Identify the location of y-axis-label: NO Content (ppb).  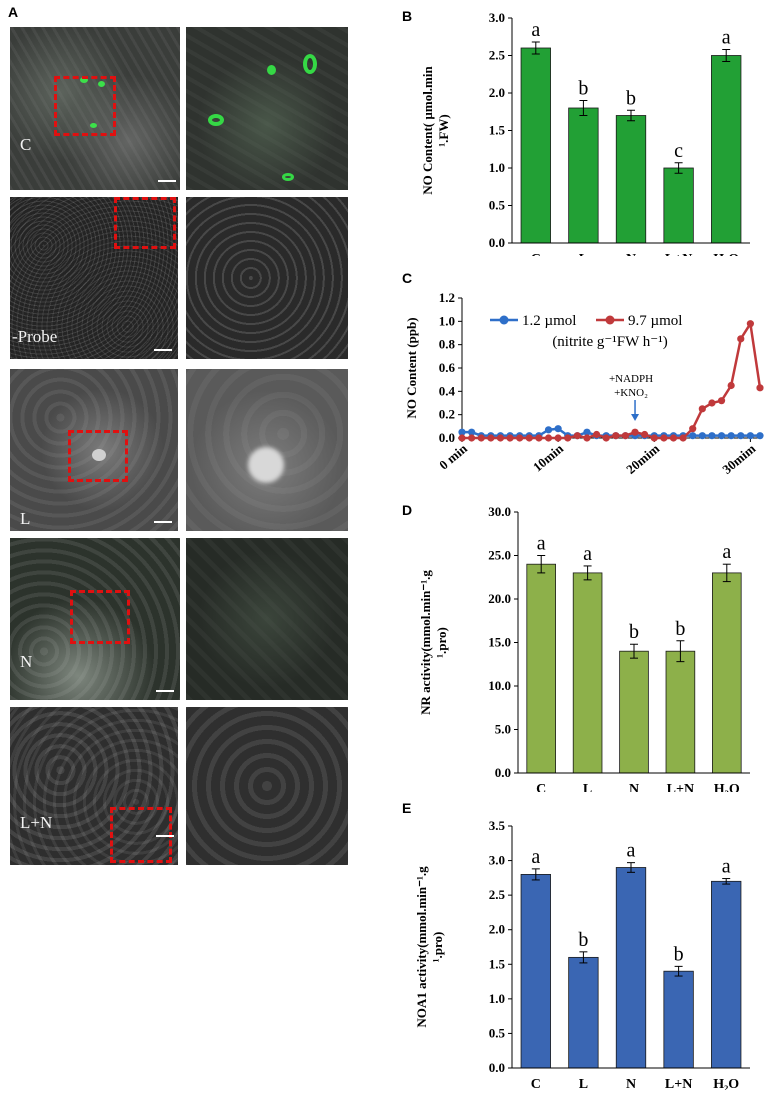
(411, 367).